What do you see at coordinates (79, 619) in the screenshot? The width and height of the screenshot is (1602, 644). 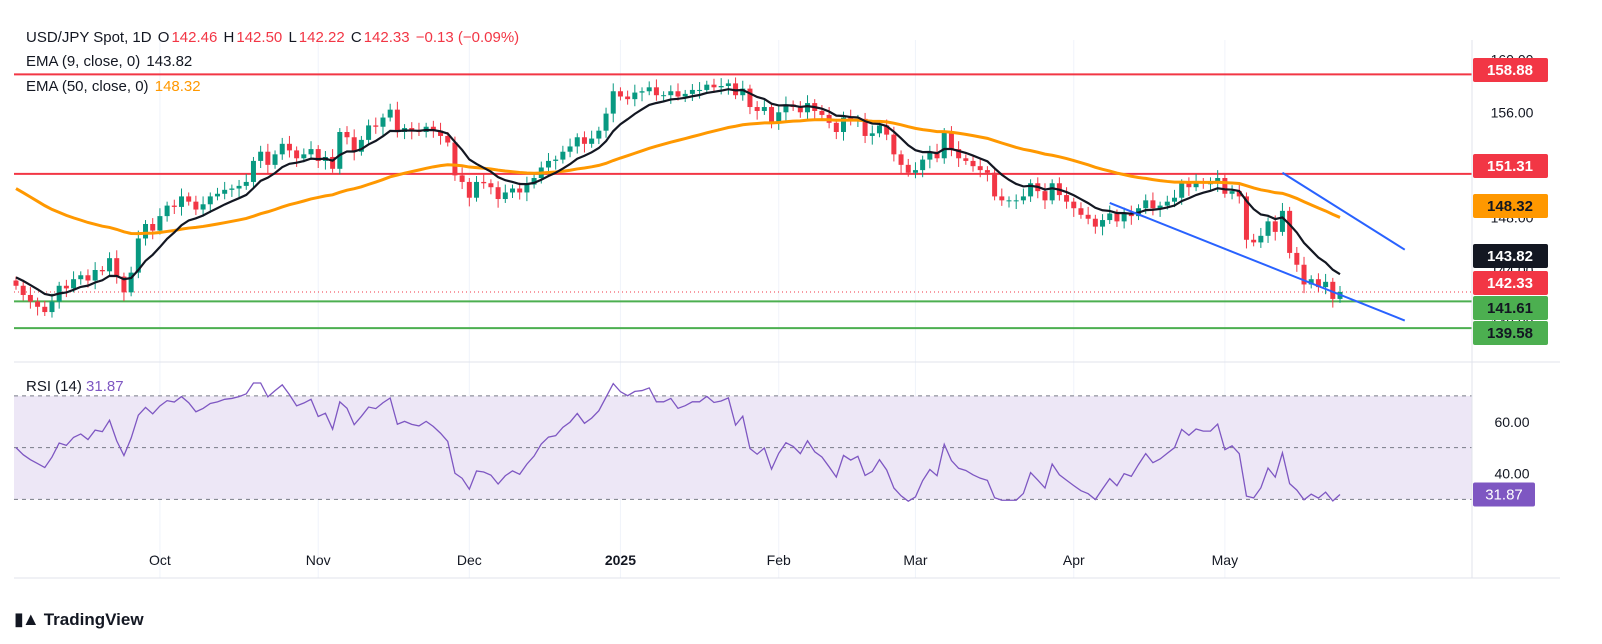 I see `tradingview-brand: ▮▲ TradingView` at bounding box center [79, 619].